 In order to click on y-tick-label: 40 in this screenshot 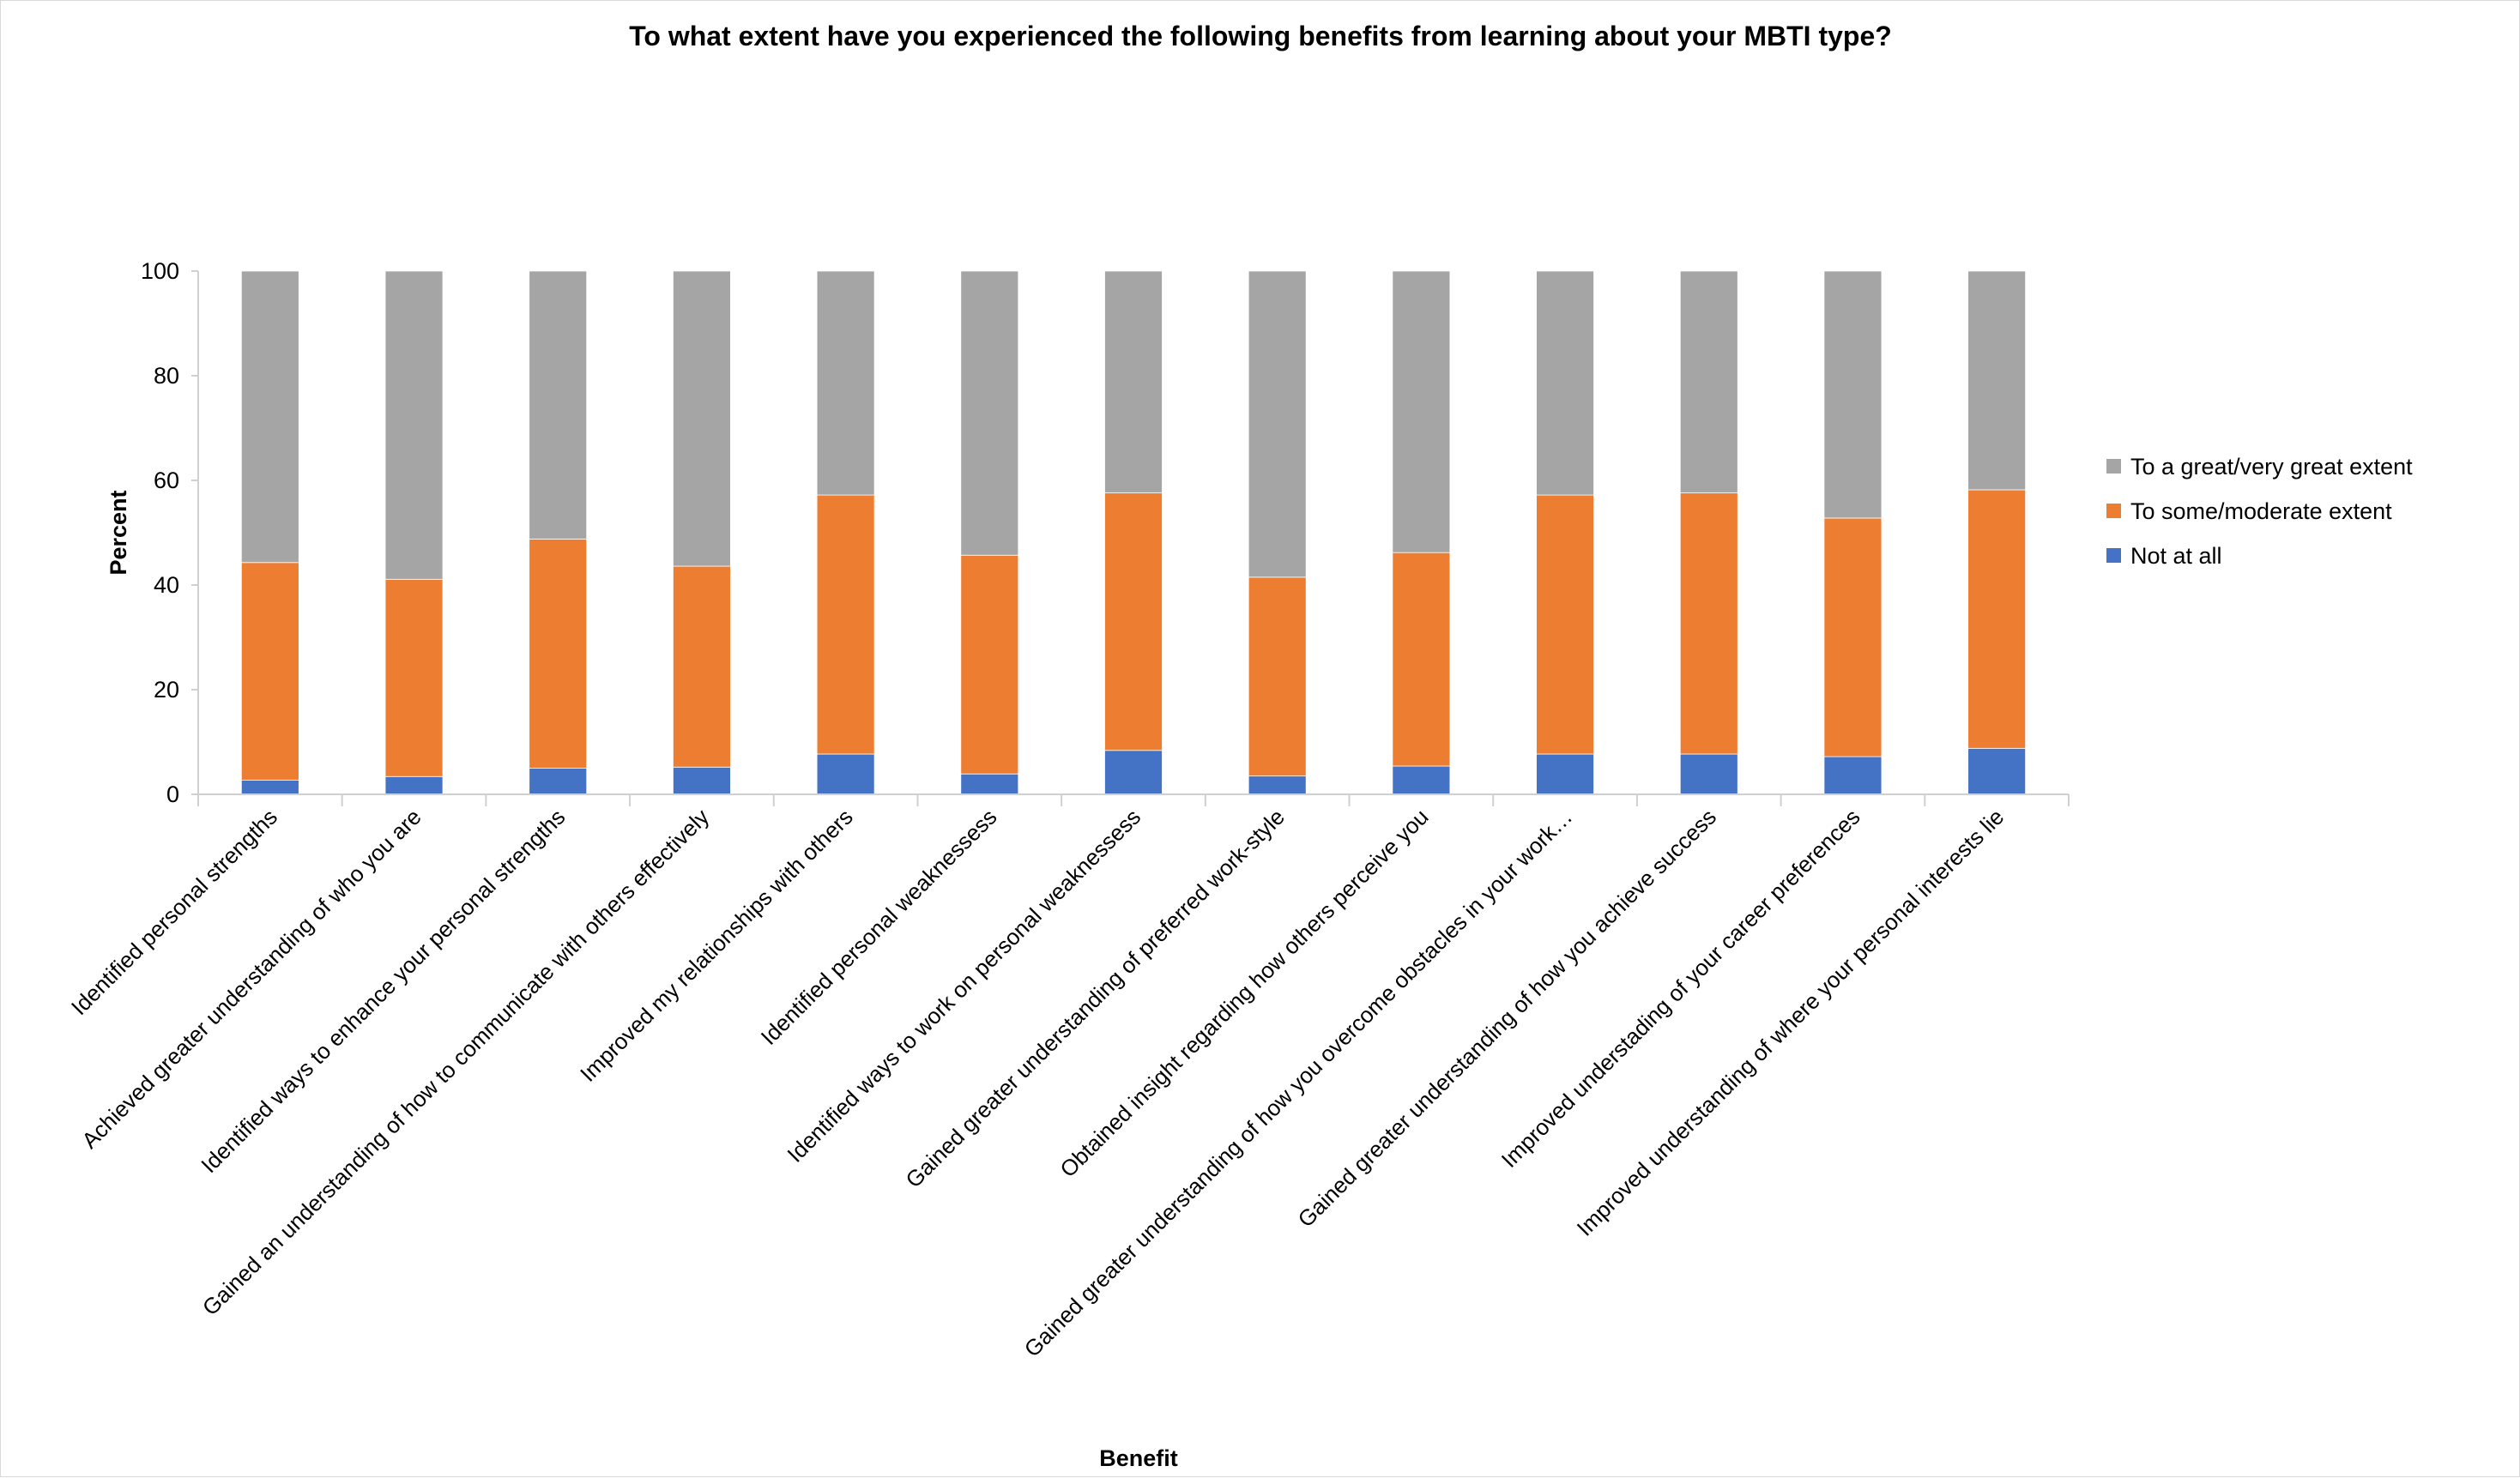, I will do `click(166, 585)`.